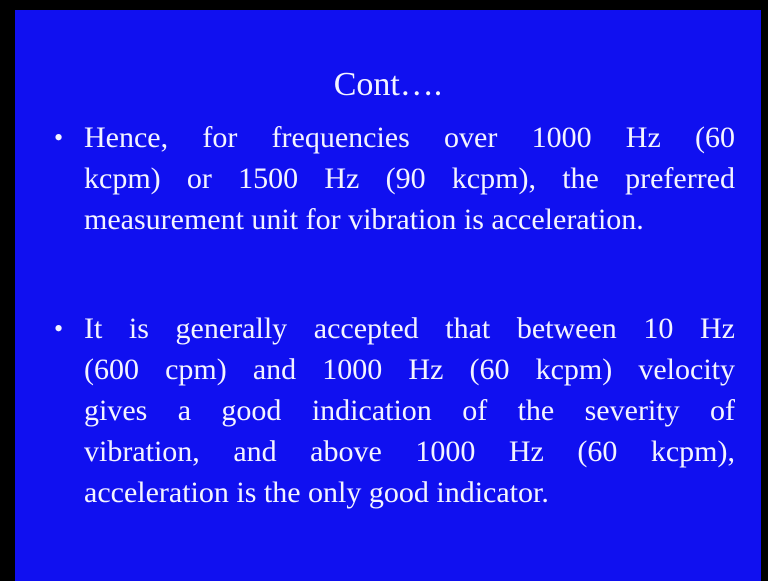  I want to click on bullet-line: (600 cpm) and 1000 Hz (60 kcpm) velocity, so click(409, 369).